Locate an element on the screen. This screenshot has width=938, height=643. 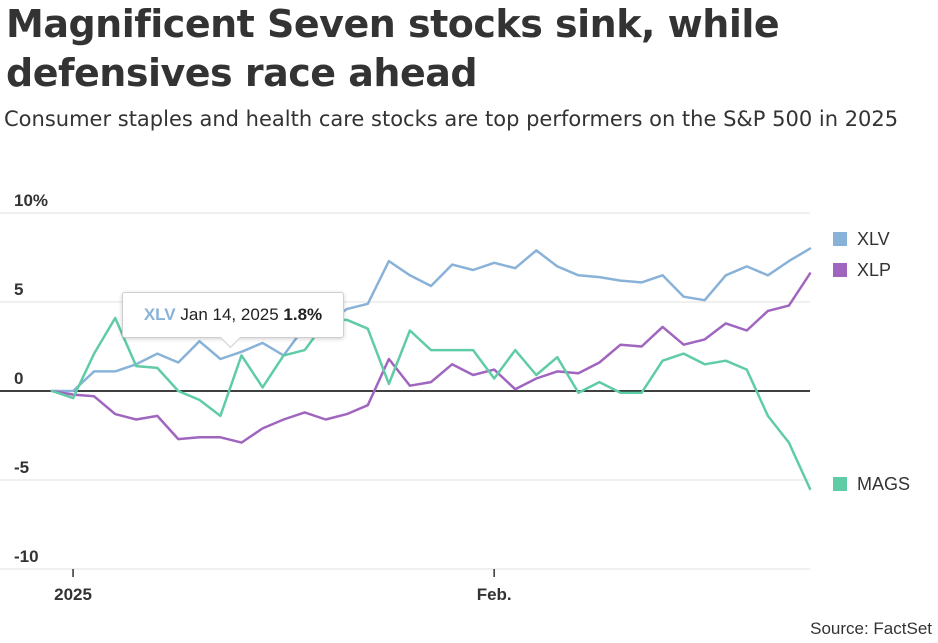
legend-label-xlp: XLP is located at coordinates (874, 270).